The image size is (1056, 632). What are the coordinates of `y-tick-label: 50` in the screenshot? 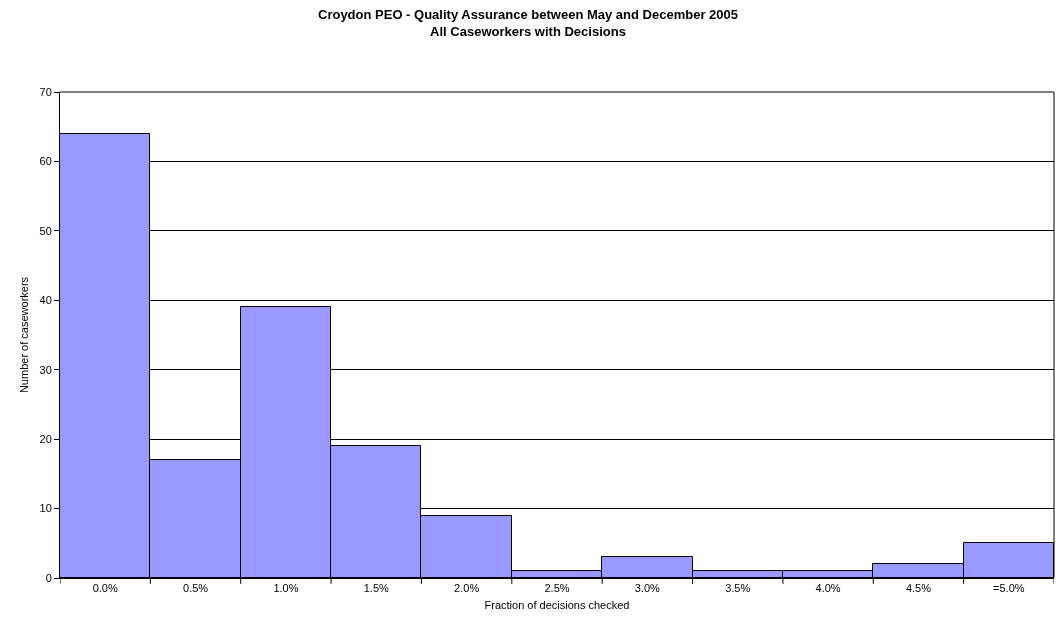 It's located at (45, 230).